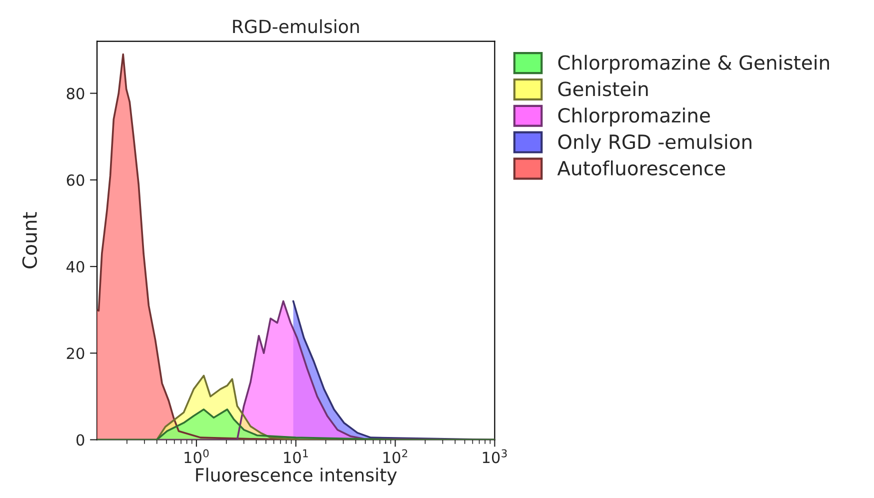  I want to click on y-tick-label: 20, so click(75, 354).